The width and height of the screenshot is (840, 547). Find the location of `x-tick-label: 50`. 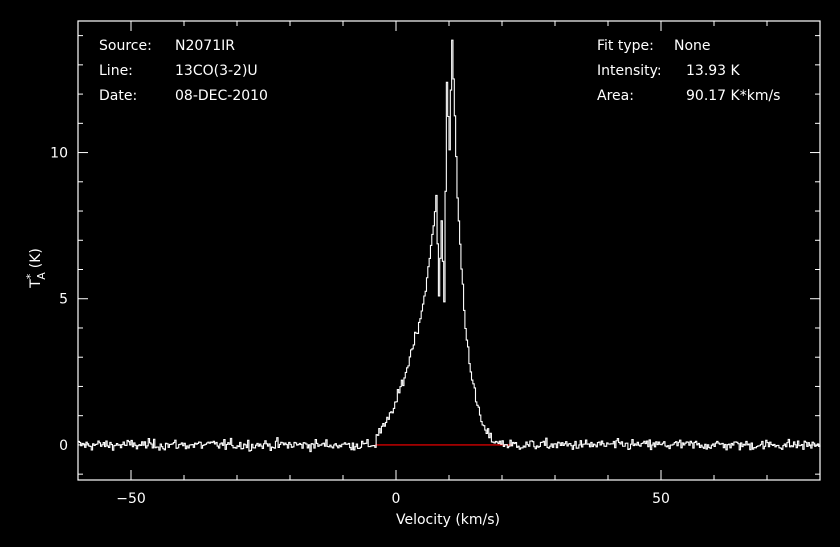

x-tick-label: 50 is located at coordinates (661, 499).